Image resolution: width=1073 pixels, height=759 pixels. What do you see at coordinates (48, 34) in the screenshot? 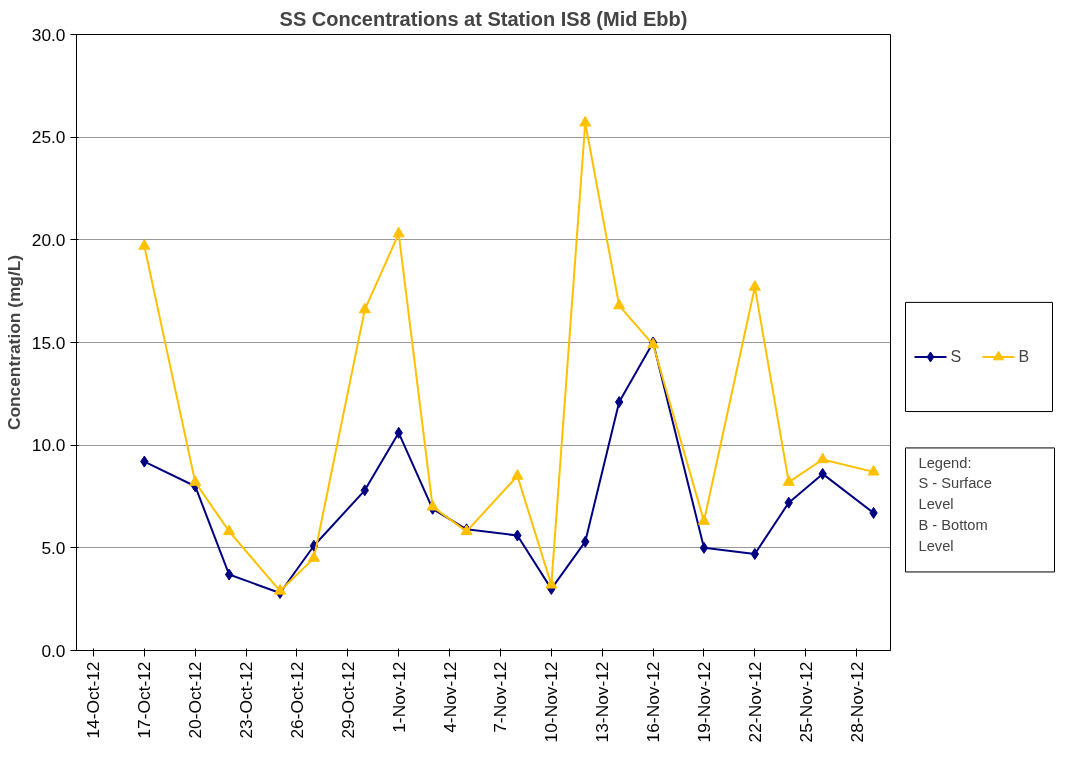
I see `y-tick-label: 30.0` at bounding box center [48, 34].